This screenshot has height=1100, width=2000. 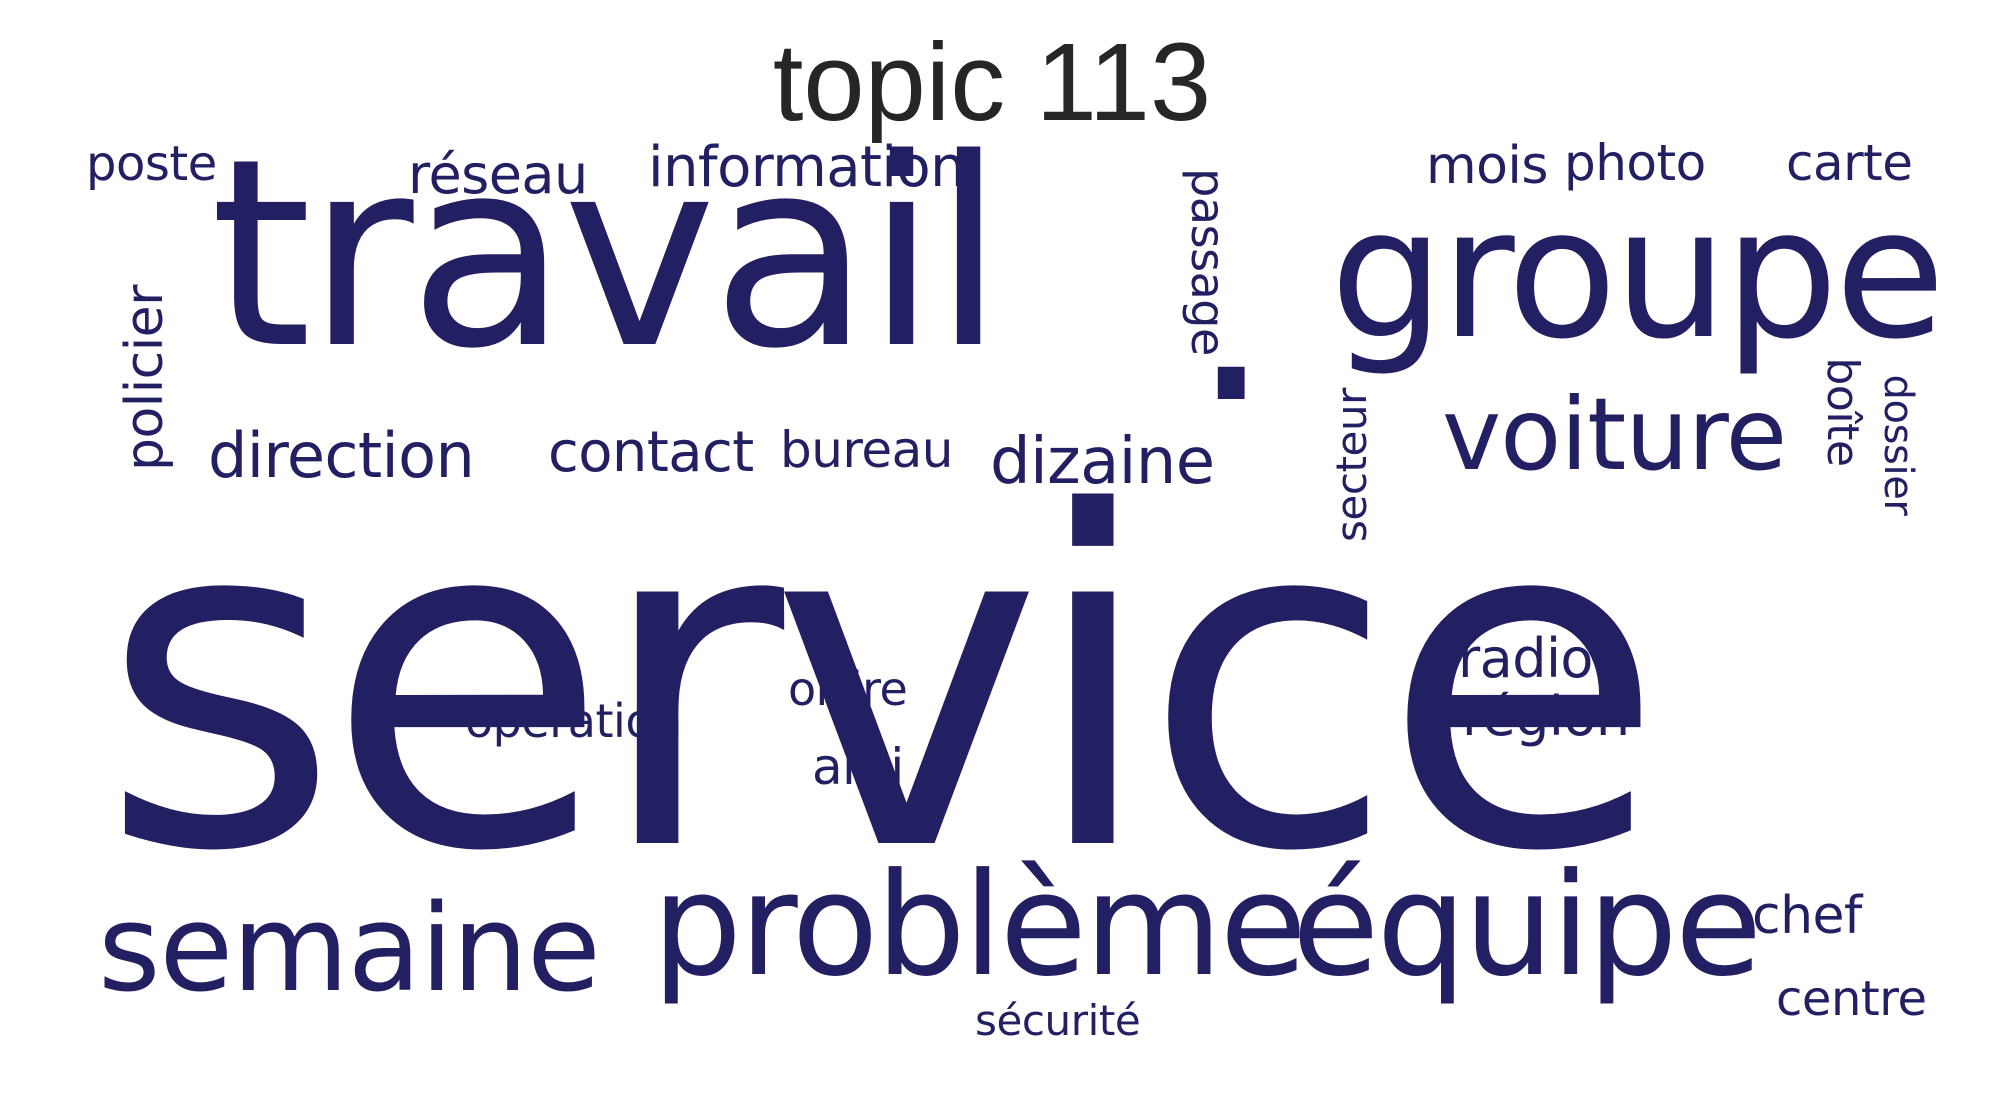 I want to click on chart-title: topic 113, so click(x=992, y=82).